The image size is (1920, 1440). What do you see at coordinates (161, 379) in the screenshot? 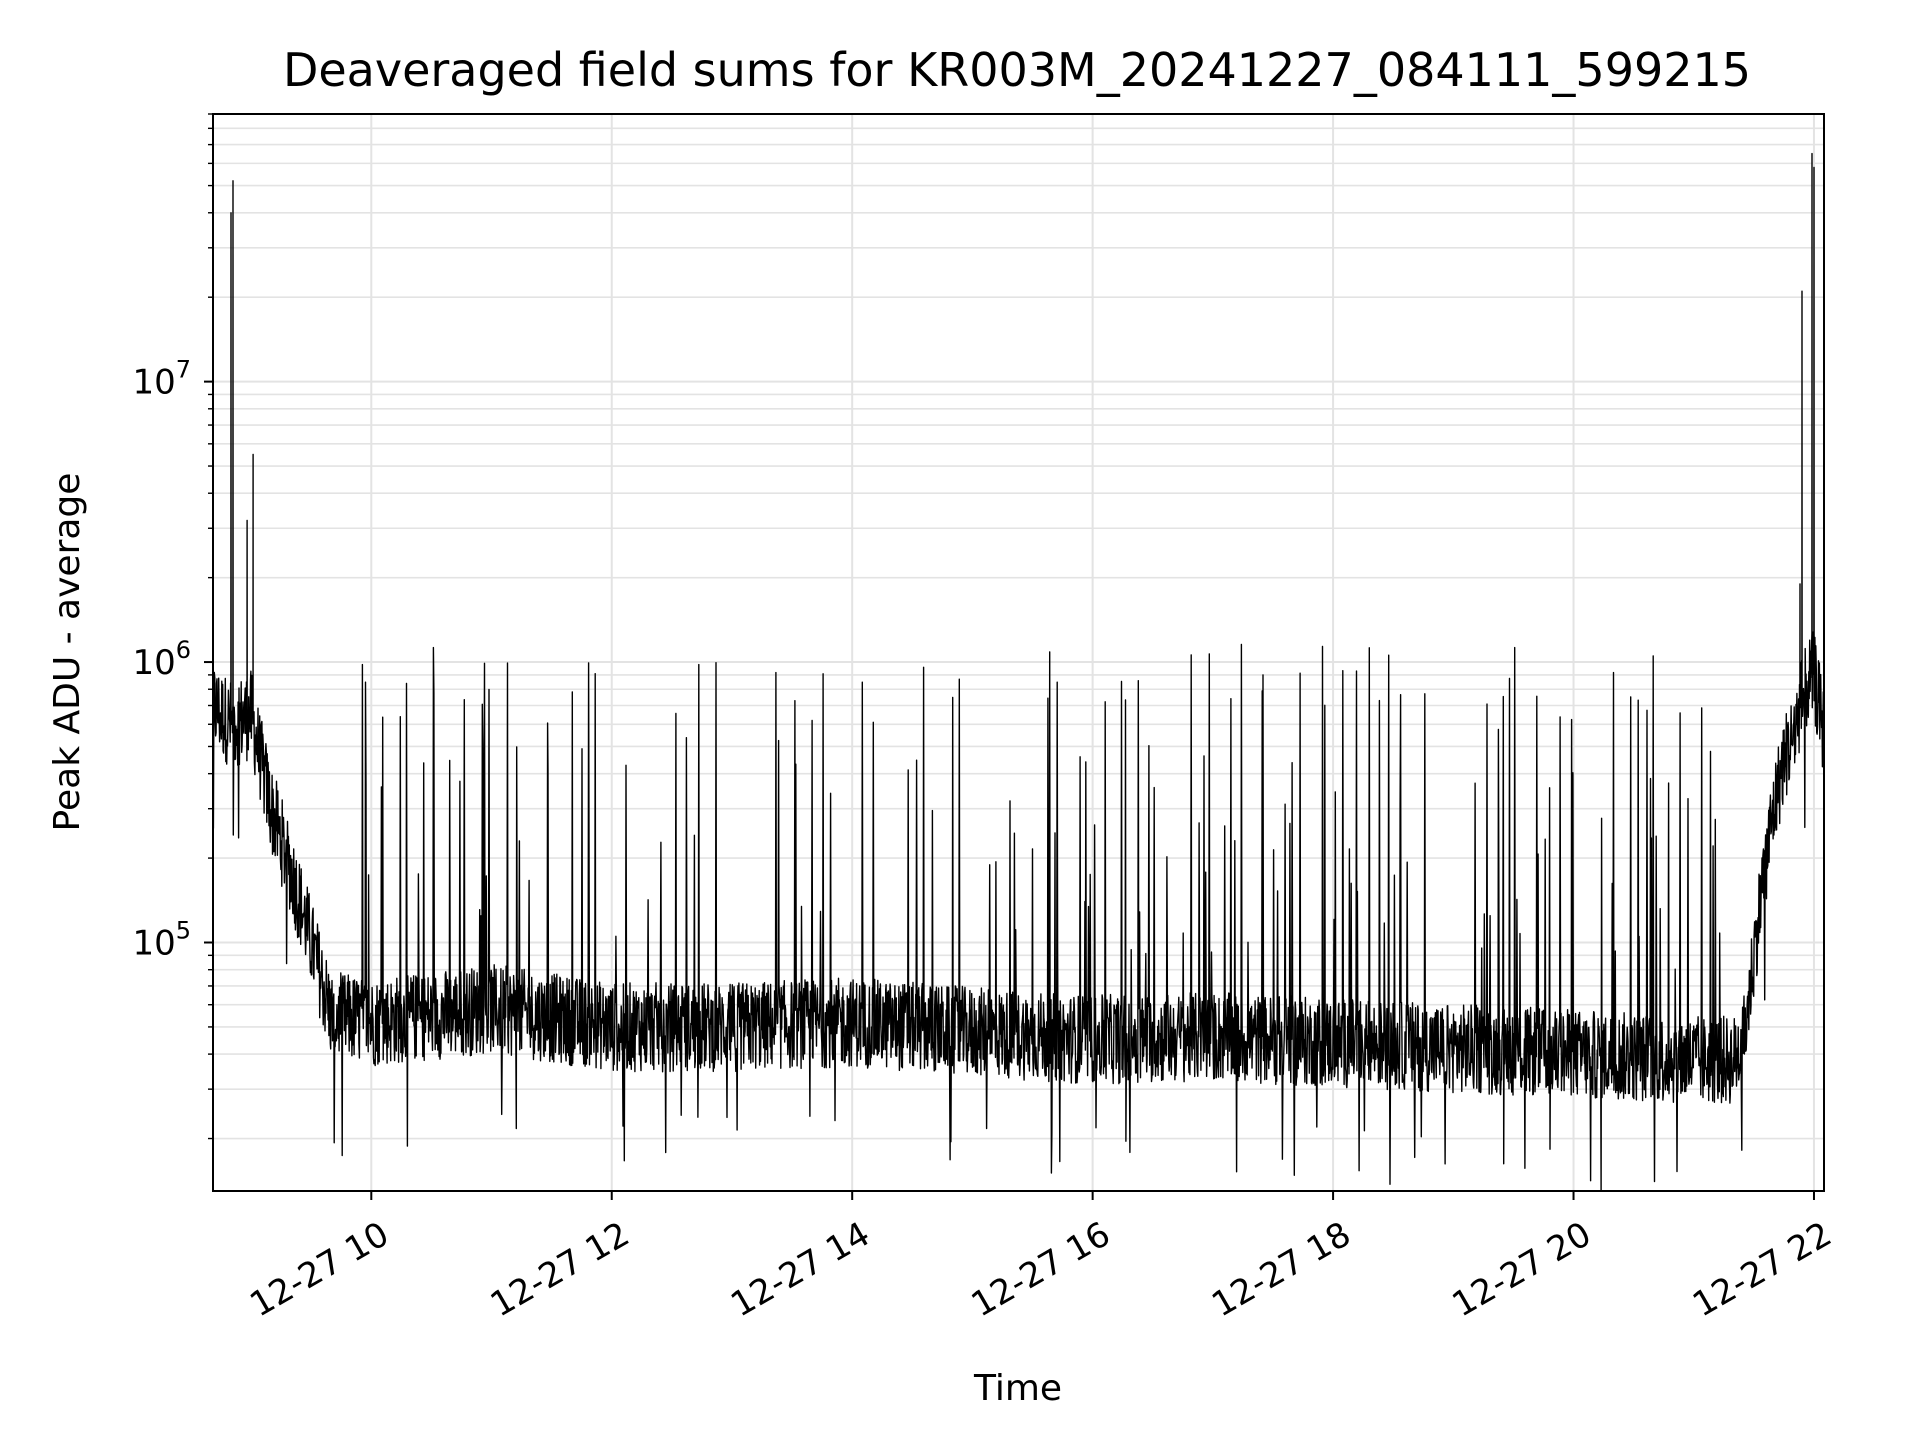
I see `y-tick-label: 10⁷` at bounding box center [161, 379].